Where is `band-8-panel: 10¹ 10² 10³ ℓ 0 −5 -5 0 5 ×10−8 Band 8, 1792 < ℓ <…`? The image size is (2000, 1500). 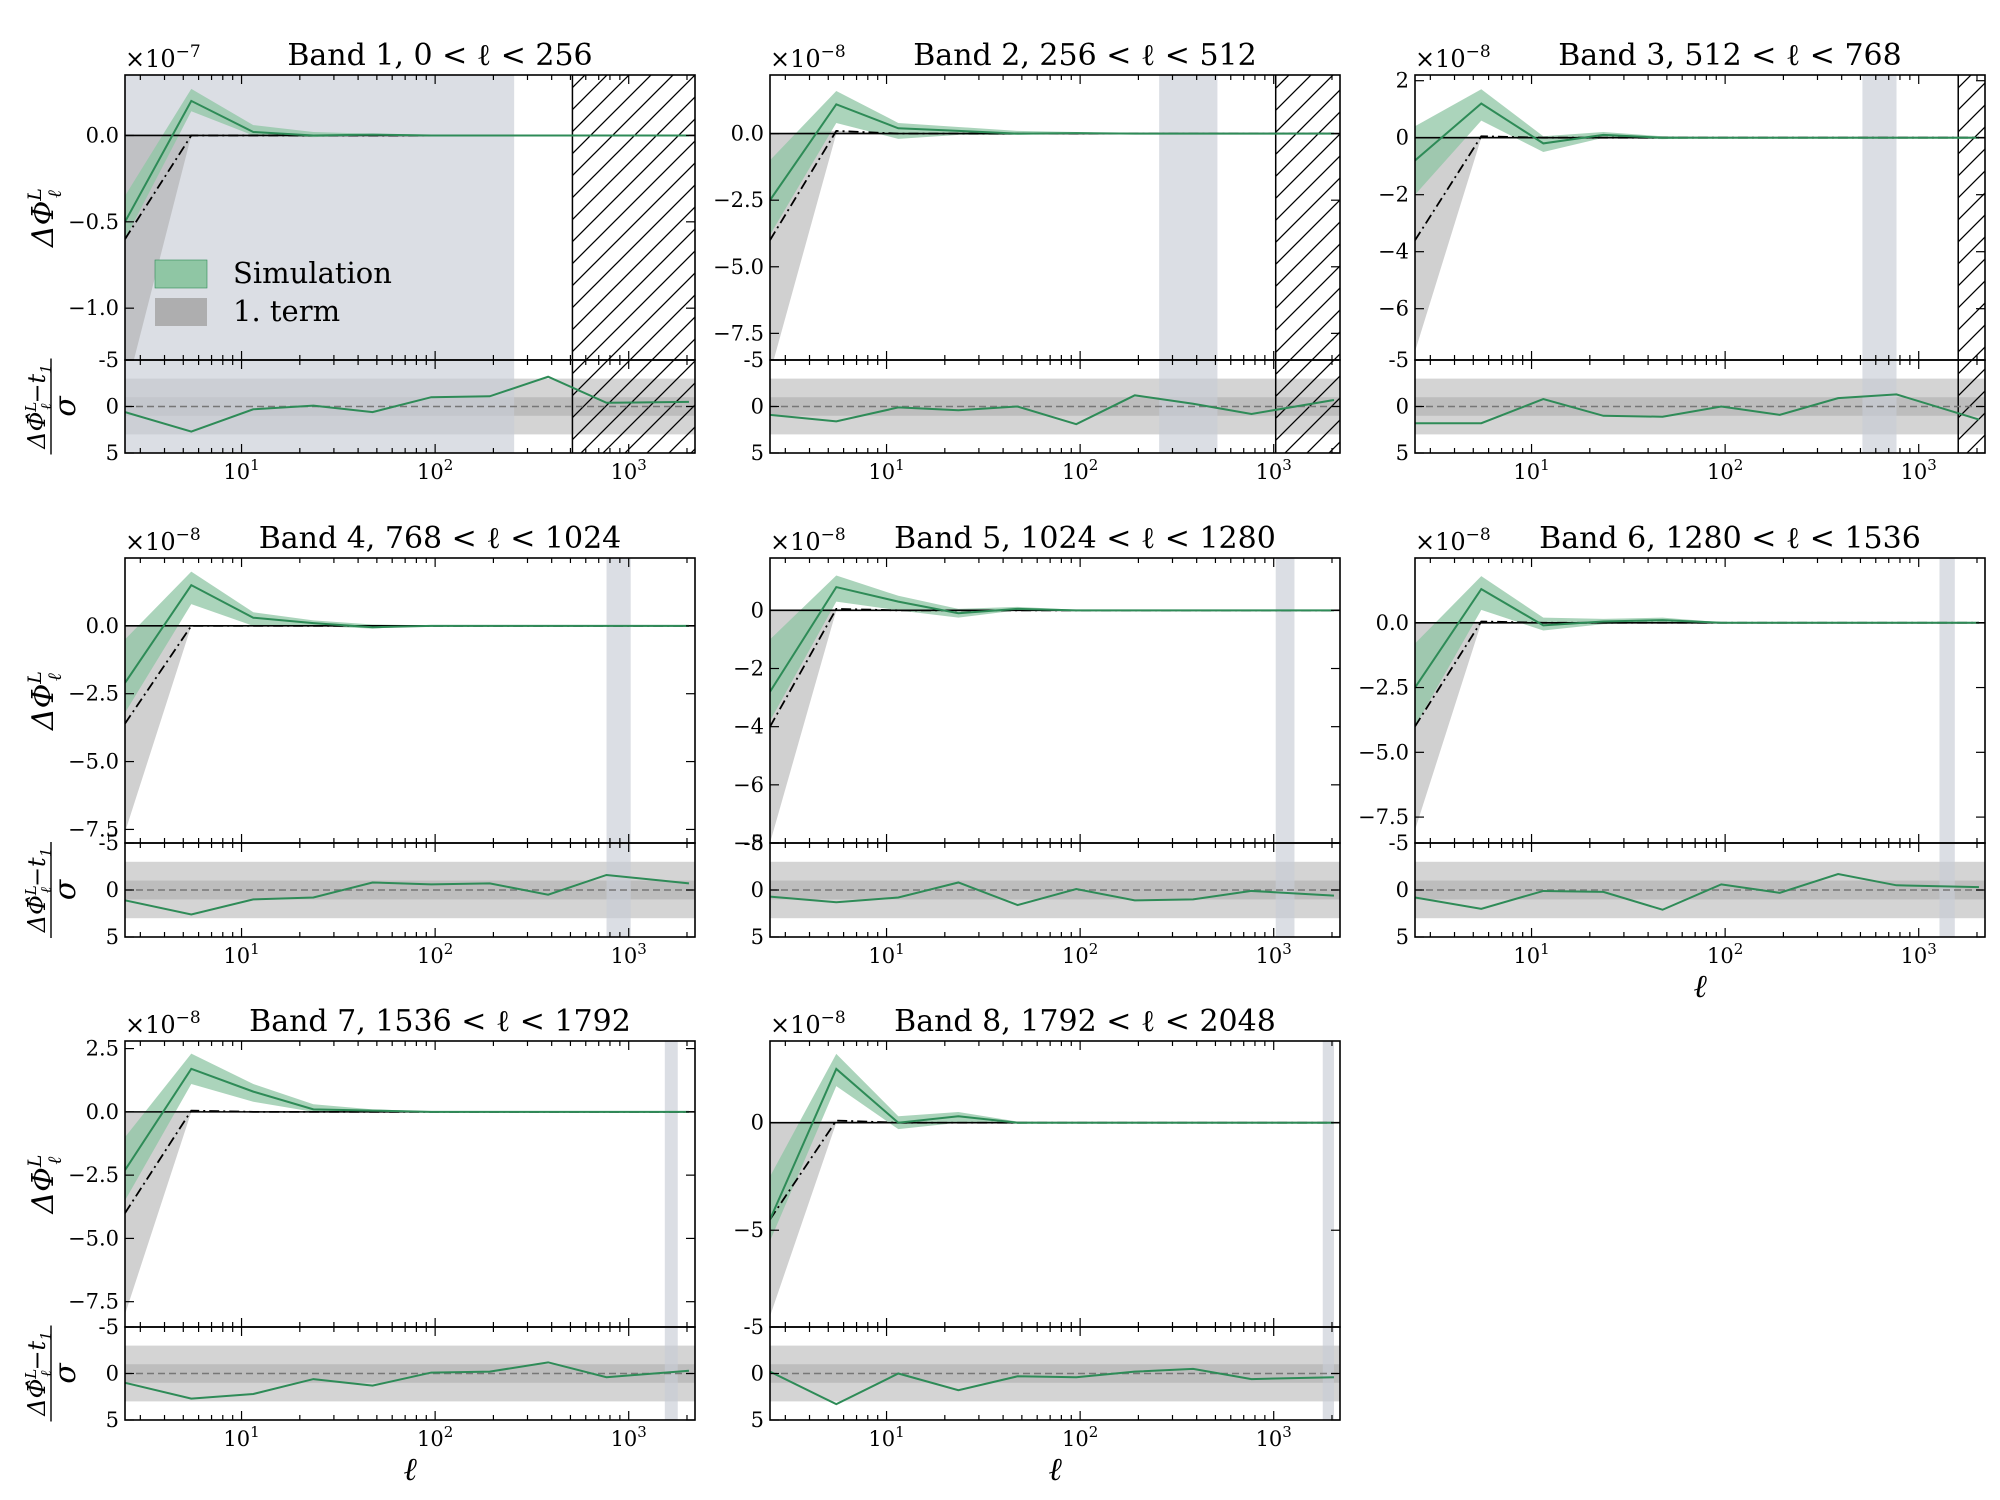 band-8-panel: 10¹ 10² 10³ ℓ 0 −5 -5 0 5 ×10−8 Band 8, 1792 < ℓ <… is located at coordinates (1037, 1246).